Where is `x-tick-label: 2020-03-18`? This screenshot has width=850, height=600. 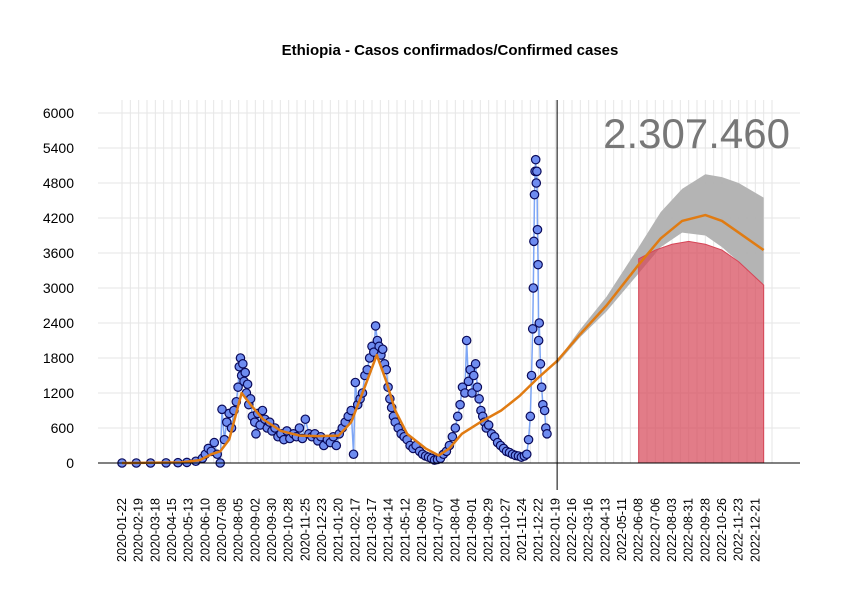 x-tick-label: 2020-03-18 is located at coordinates (155, 530).